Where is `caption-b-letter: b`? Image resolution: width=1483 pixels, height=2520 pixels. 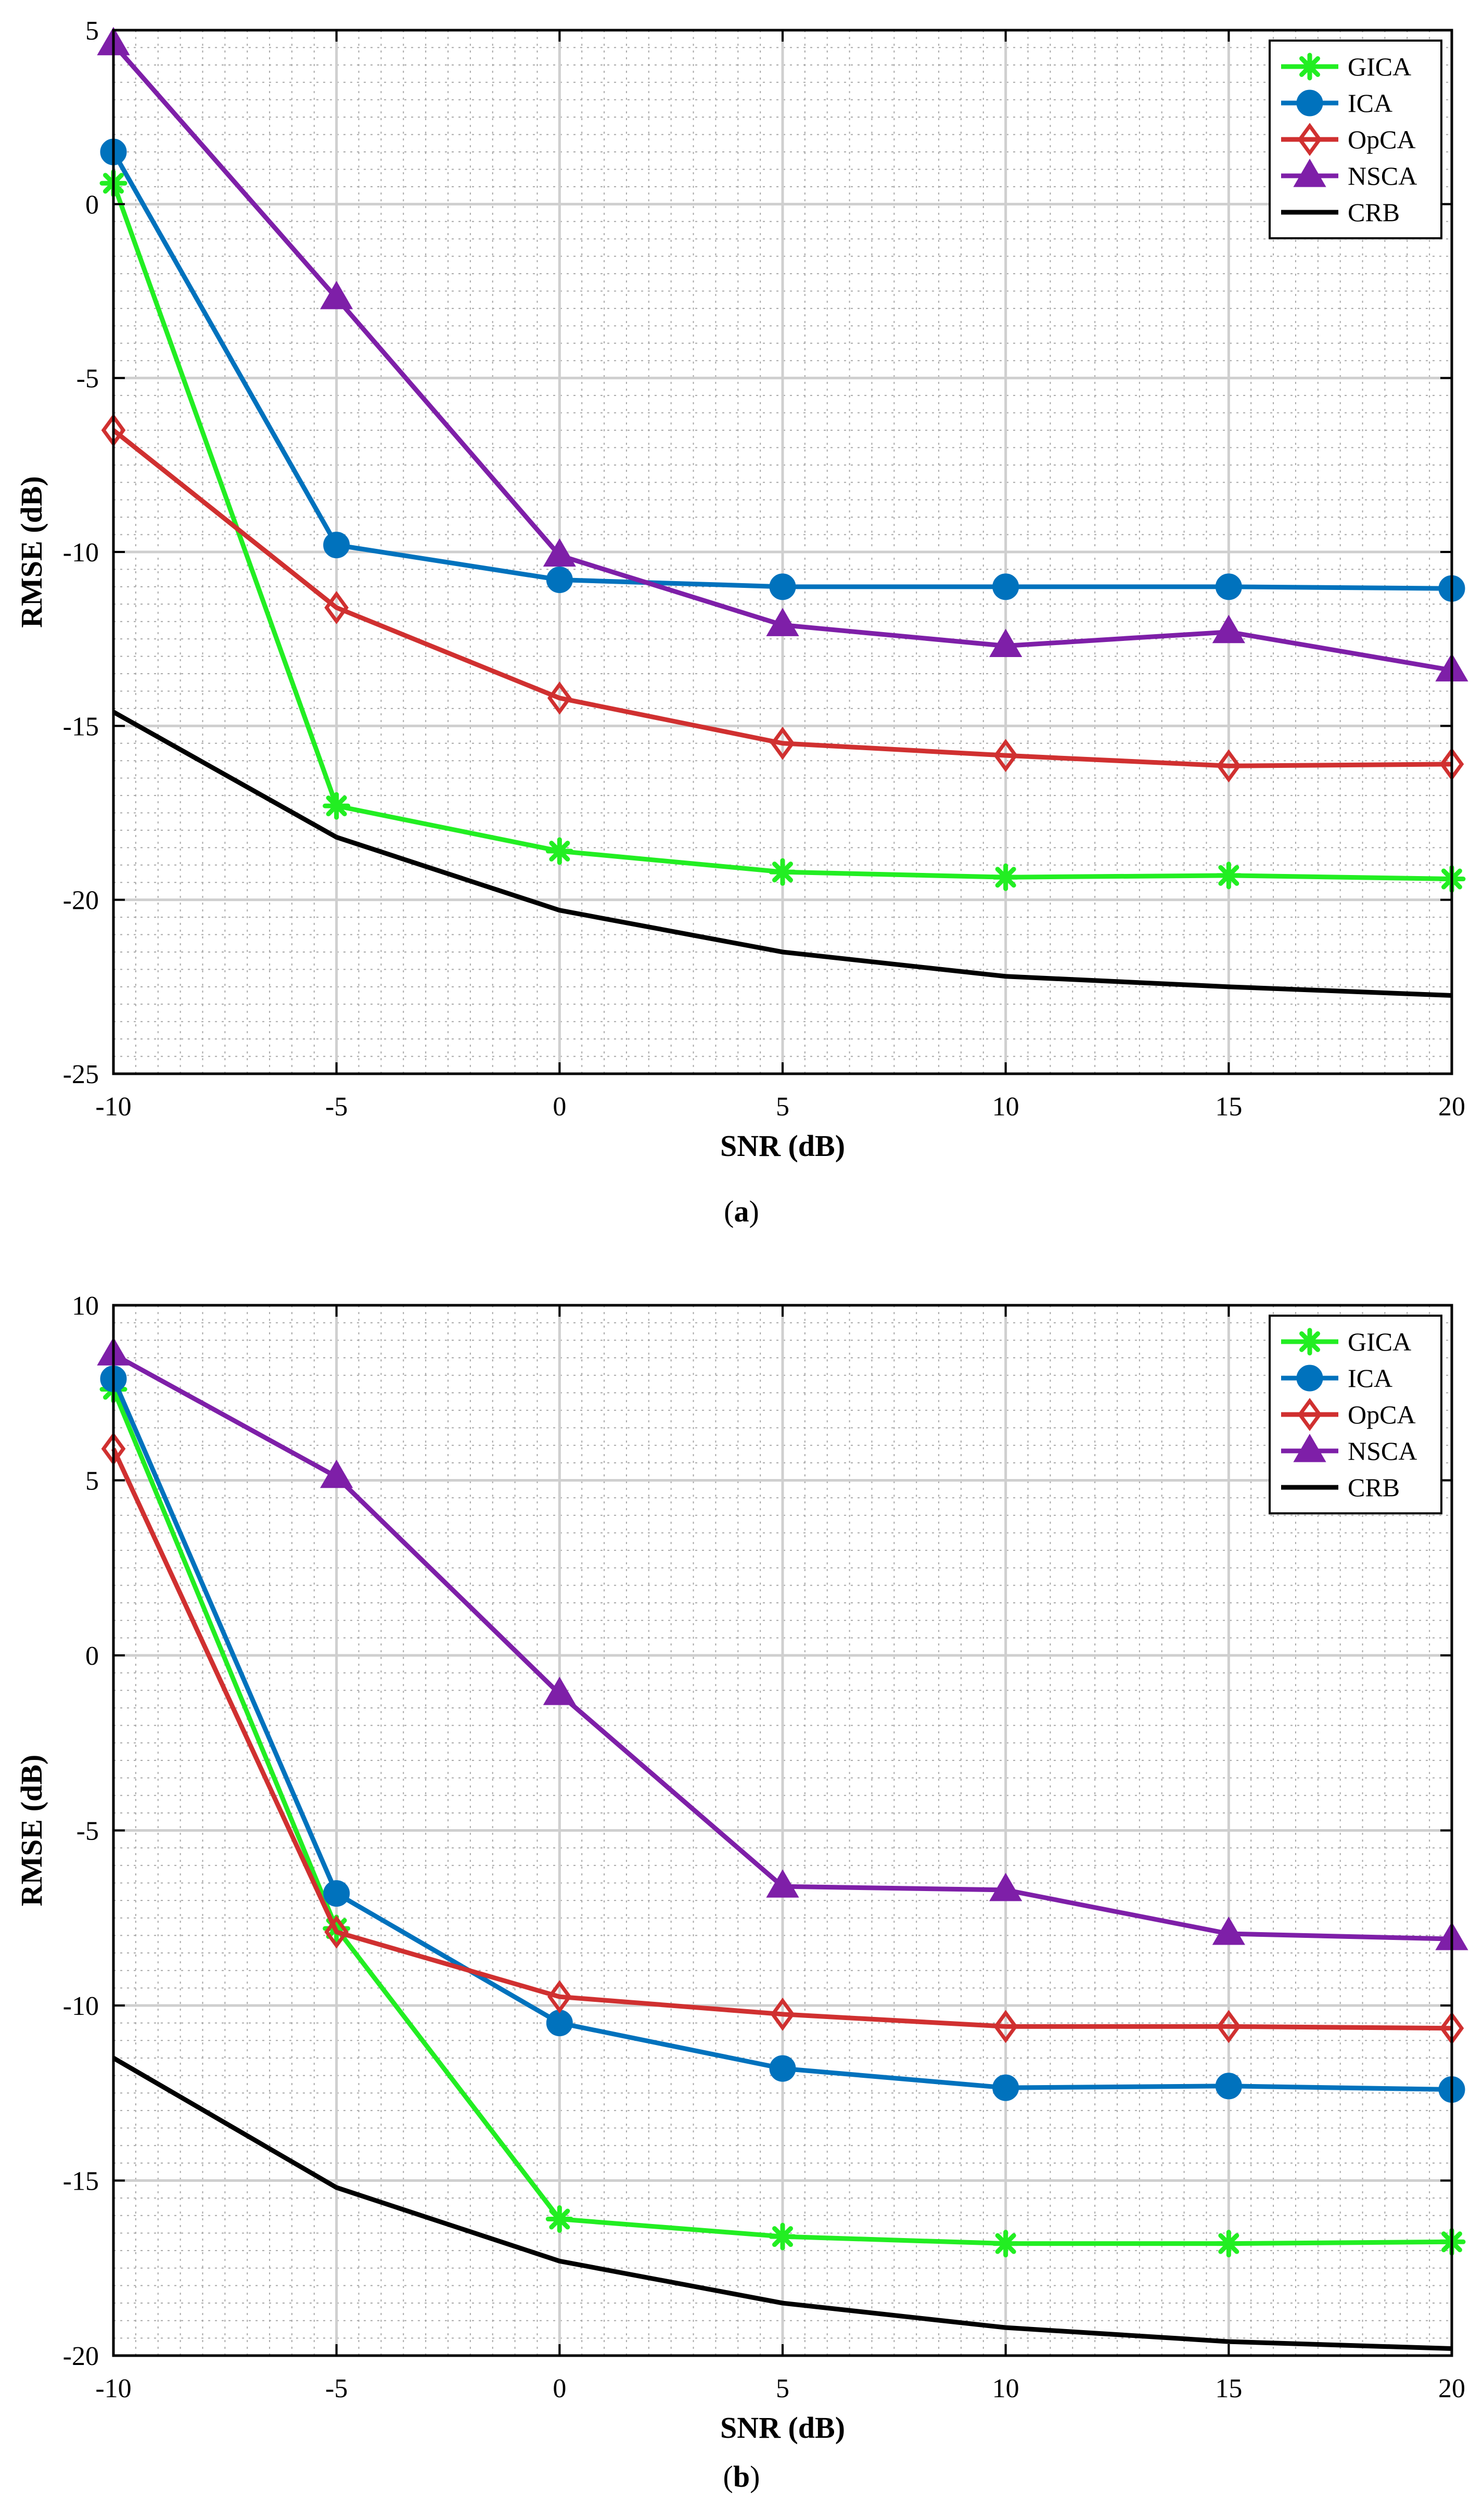 caption-b-letter: b is located at coordinates (741, 2476).